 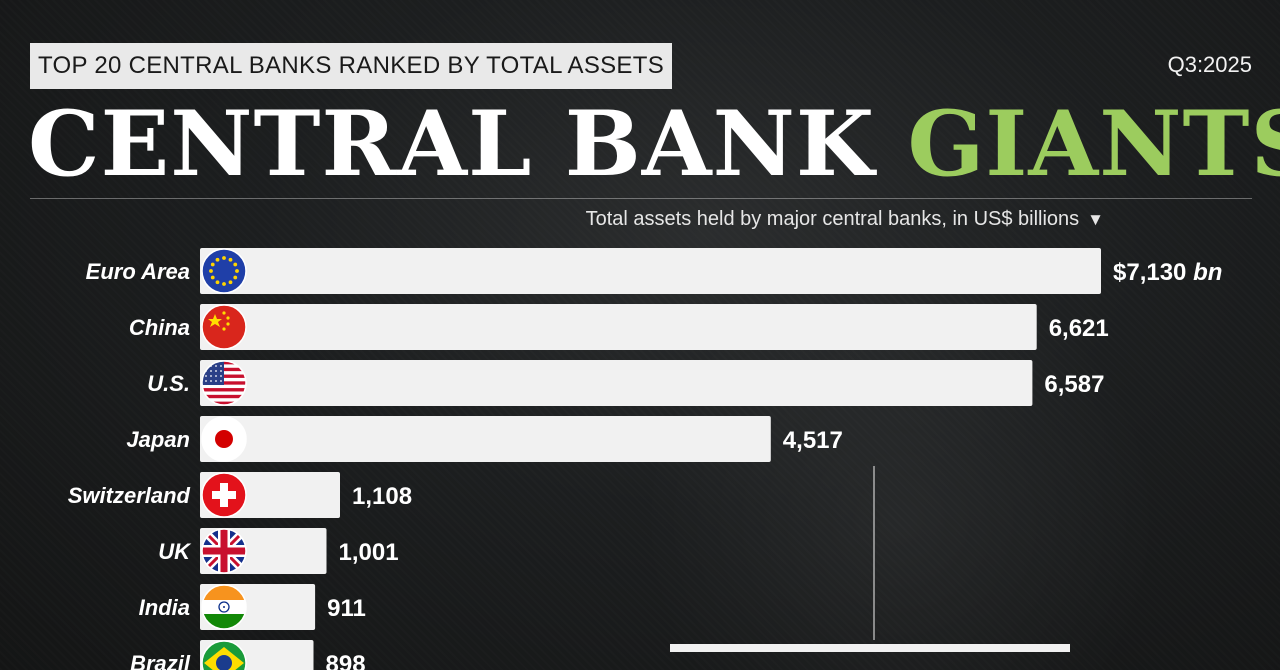 What do you see at coordinates (616, 383) in the screenshot?
I see `bar-u-s-` at bounding box center [616, 383].